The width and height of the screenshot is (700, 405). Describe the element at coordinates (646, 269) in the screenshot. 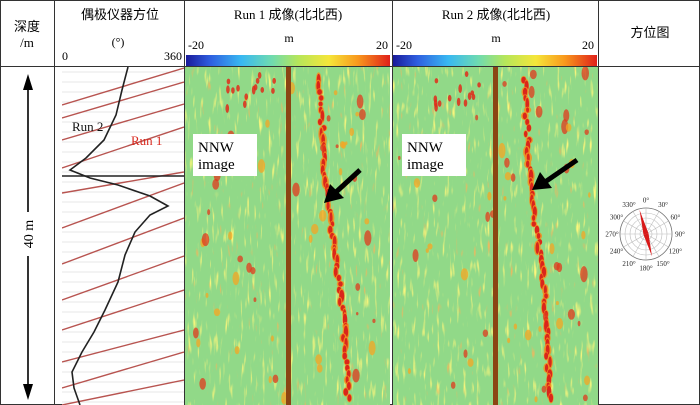

I see `rose-angle-label: 180°` at that location.